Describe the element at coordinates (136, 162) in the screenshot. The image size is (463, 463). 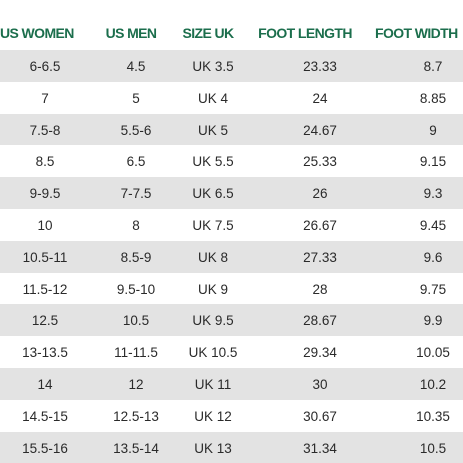
I see `us-men-cell: 6.5` at that location.